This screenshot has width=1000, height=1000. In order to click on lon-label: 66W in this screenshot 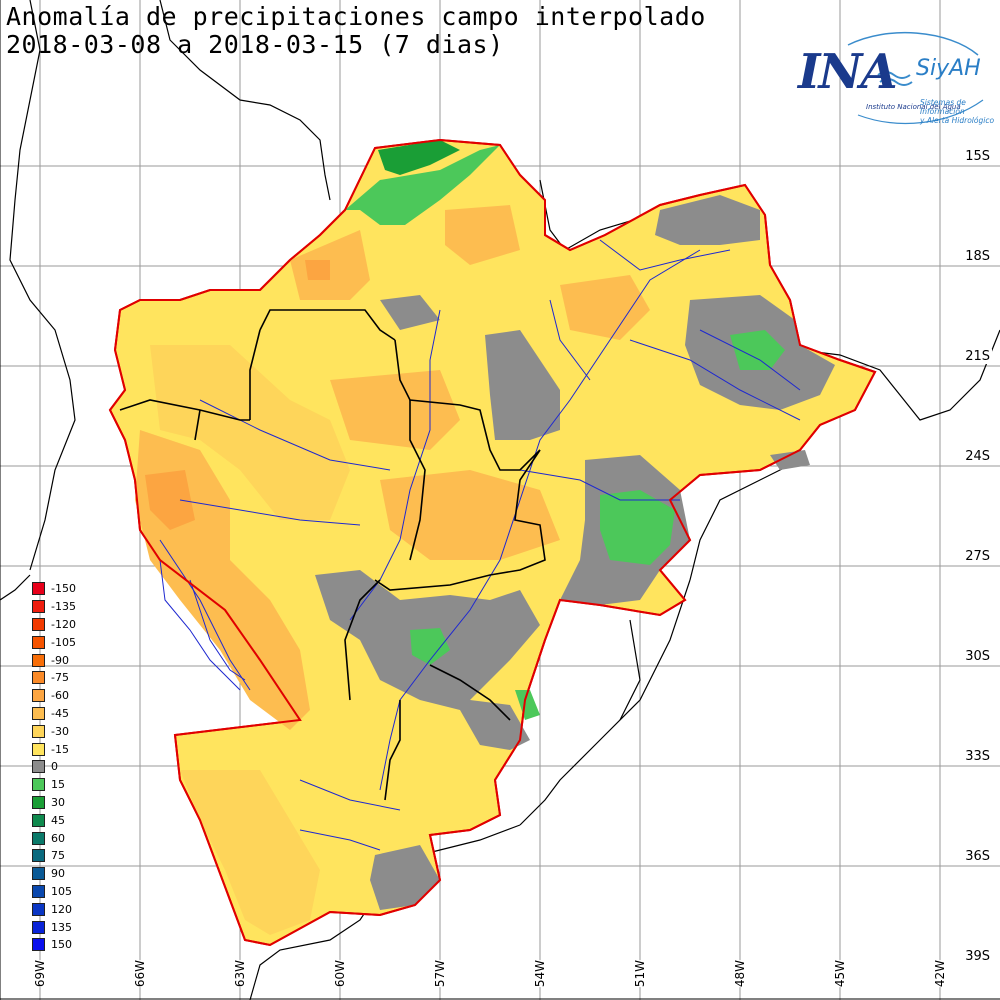, I will do `click(140, 974)`.